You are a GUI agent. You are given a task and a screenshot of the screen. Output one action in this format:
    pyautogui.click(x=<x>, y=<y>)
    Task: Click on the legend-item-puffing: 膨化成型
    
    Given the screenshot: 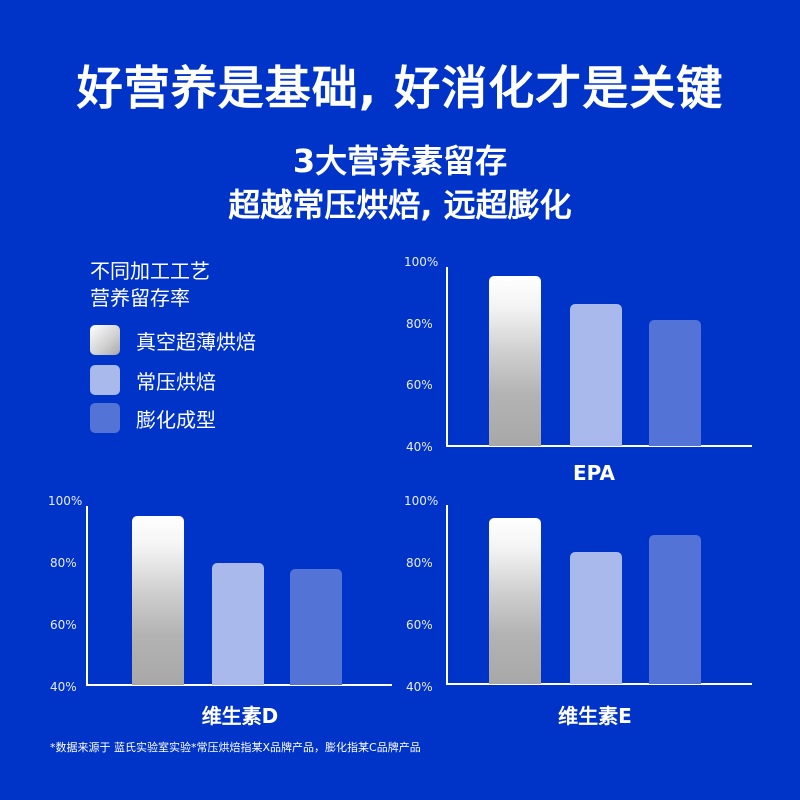 What is the action you would take?
    pyautogui.click(x=153, y=418)
    